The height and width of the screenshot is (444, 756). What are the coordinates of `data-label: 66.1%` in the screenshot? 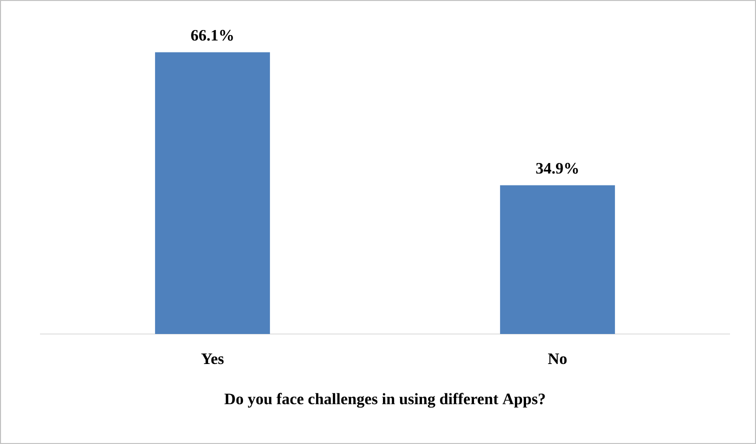 It's located at (212, 35).